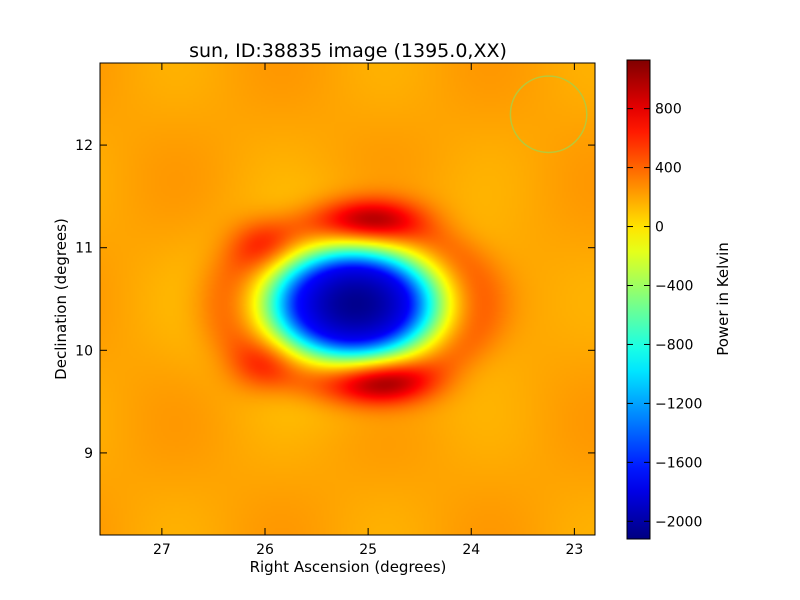 This screenshot has height=600, width=800. What do you see at coordinates (88, 454) in the screenshot?
I see `y-tick-label: 9` at bounding box center [88, 454].